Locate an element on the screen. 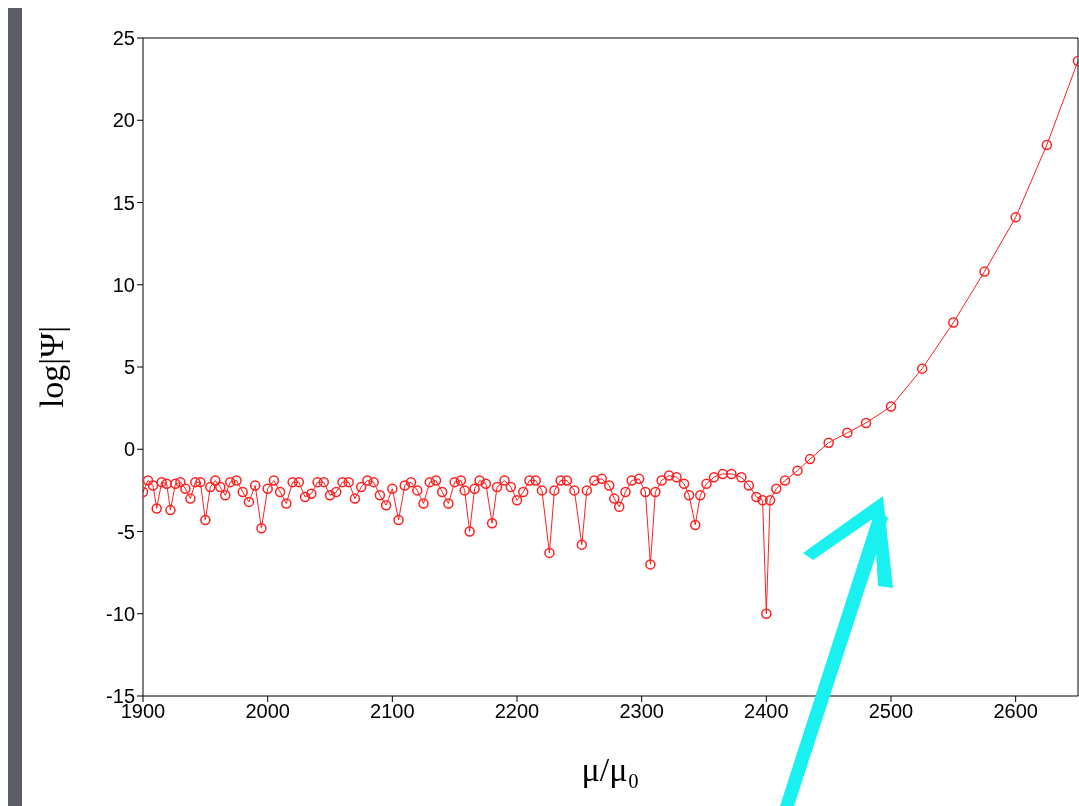 This screenshot has width=1079, height=806. x-axis-title: μ/μ₀ is located at coordinates (610, 769).